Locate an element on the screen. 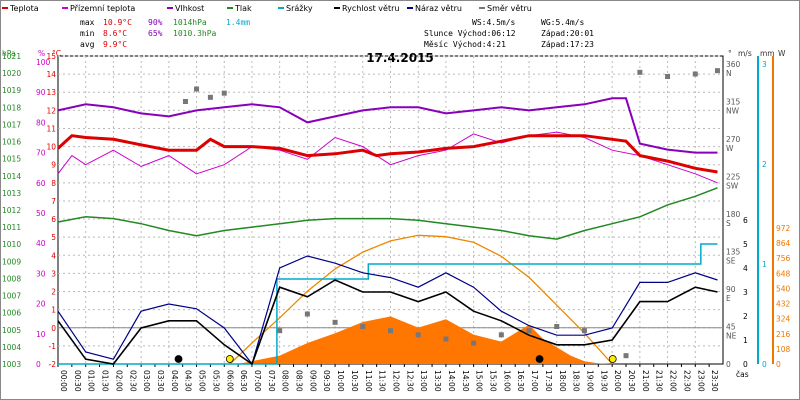  hpa-tick: 1004 is located at coordinates (11, 347).